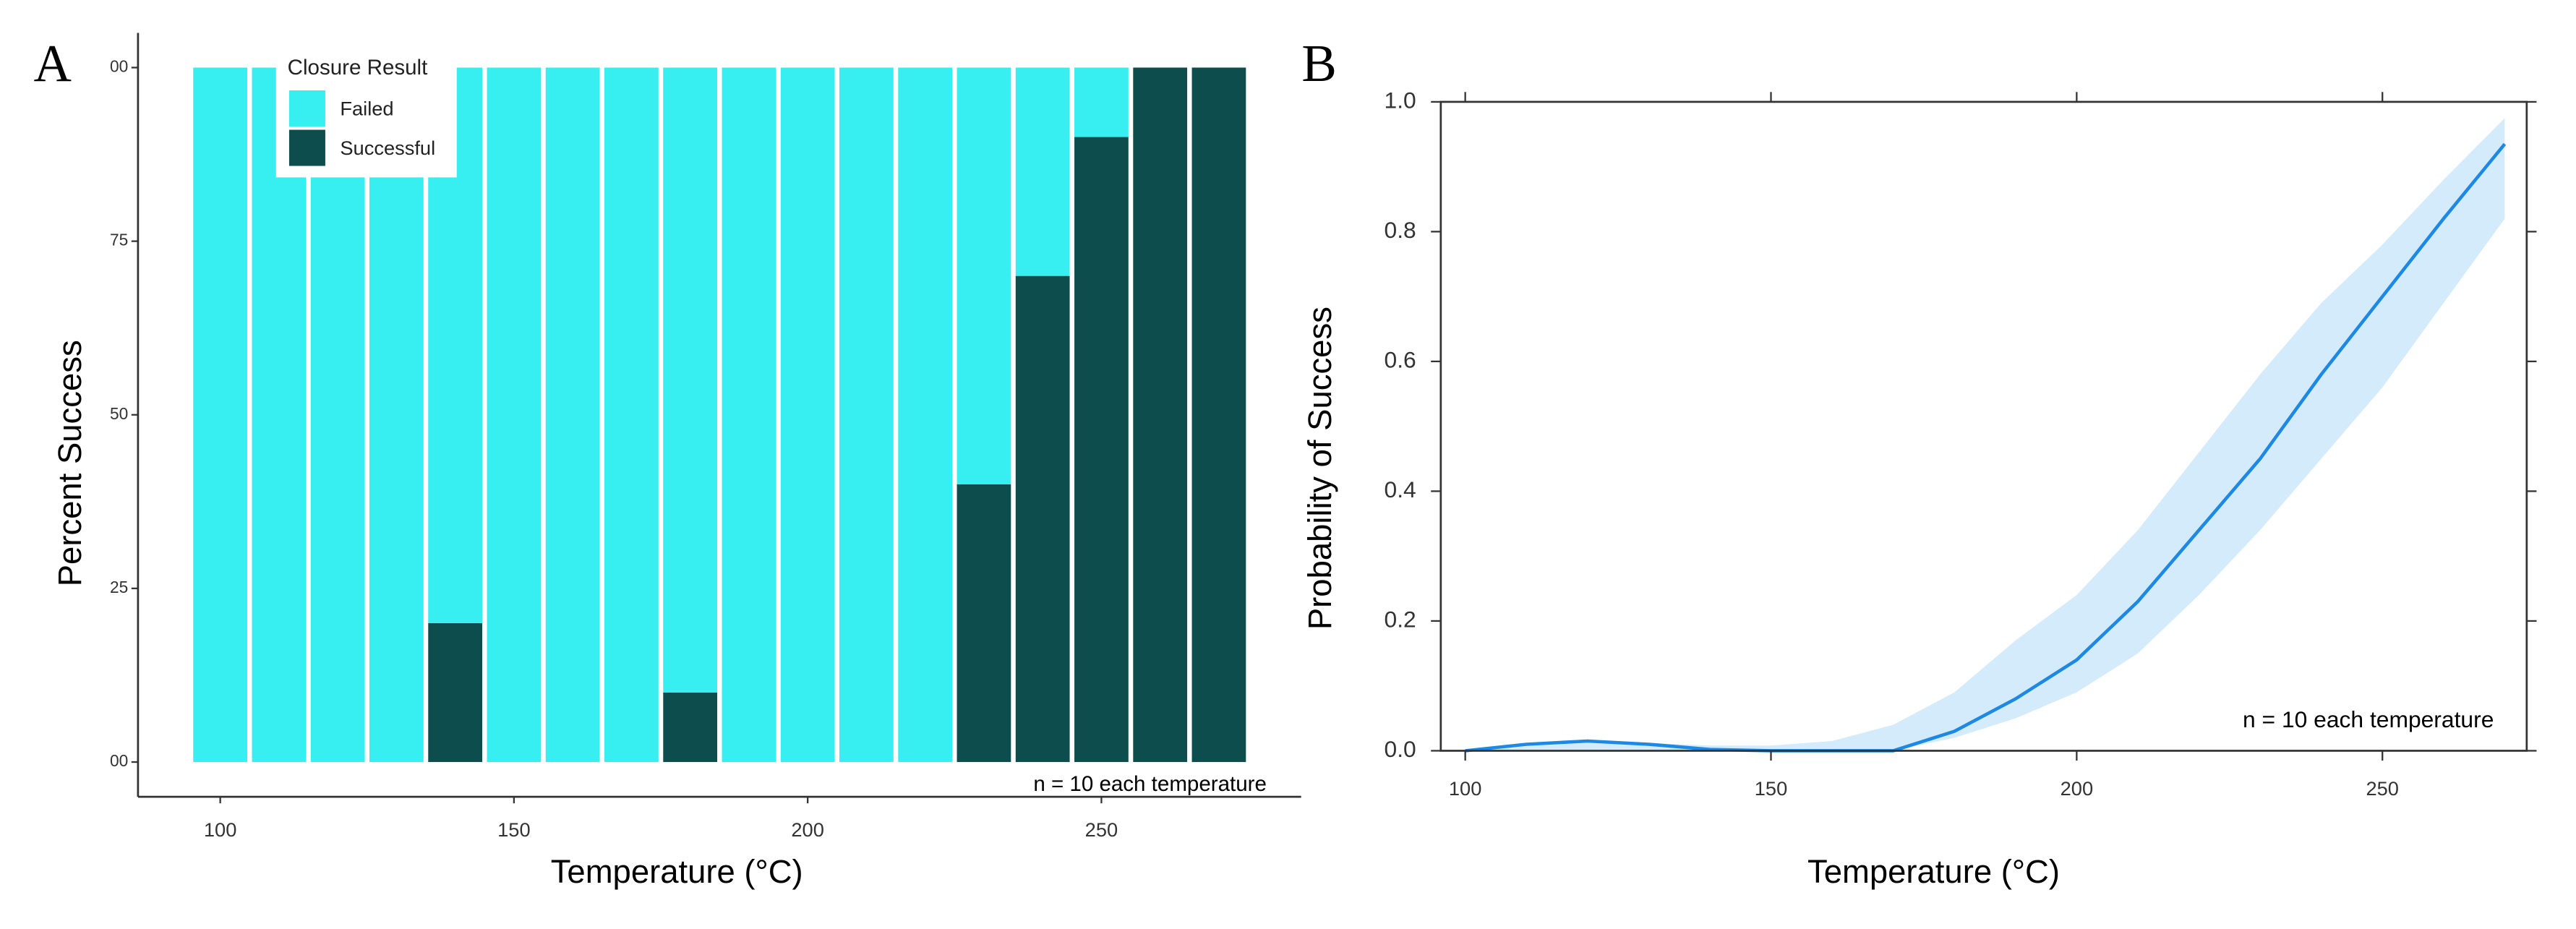  Describe the element at coordinates (366, 108) in the screenshot. I see `legend-label: Failed` at that location.